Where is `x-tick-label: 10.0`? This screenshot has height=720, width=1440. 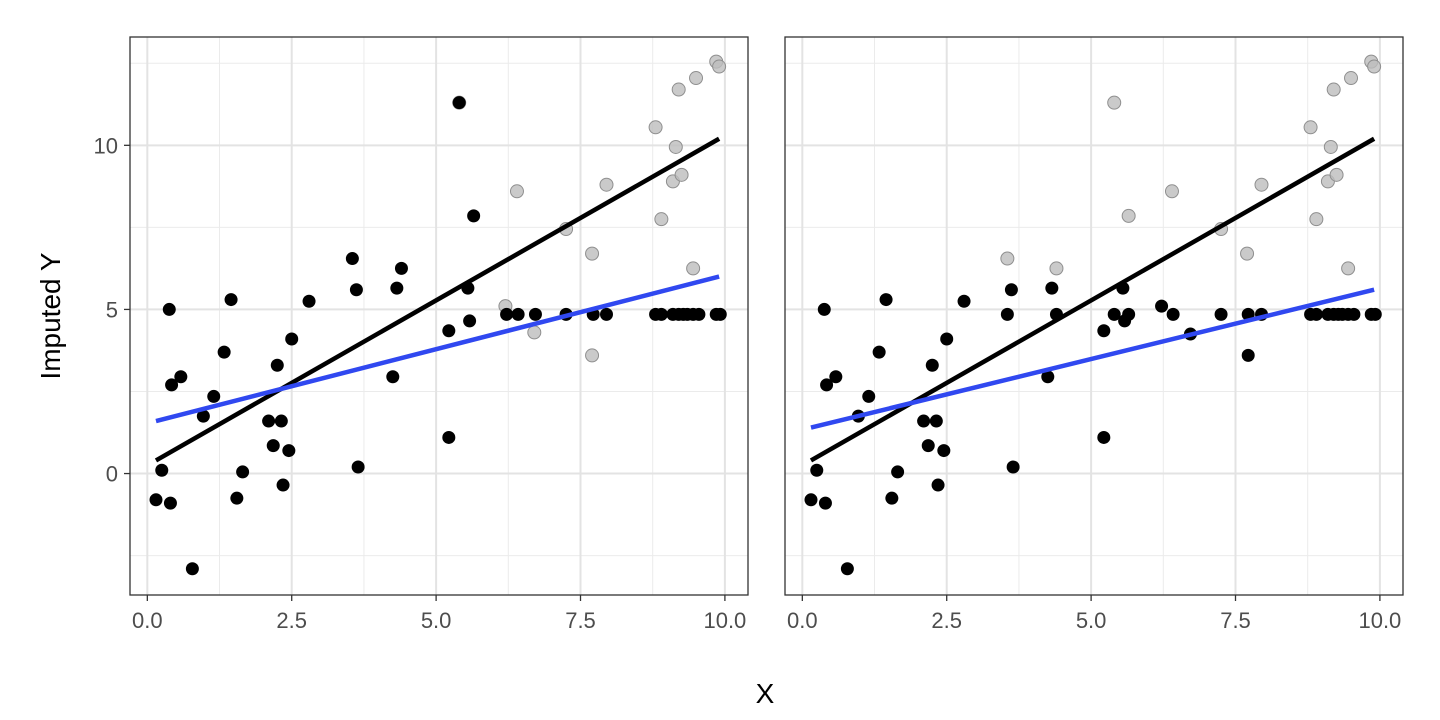
x-tick-label: 10.0 is located at coordinates (724, 620).